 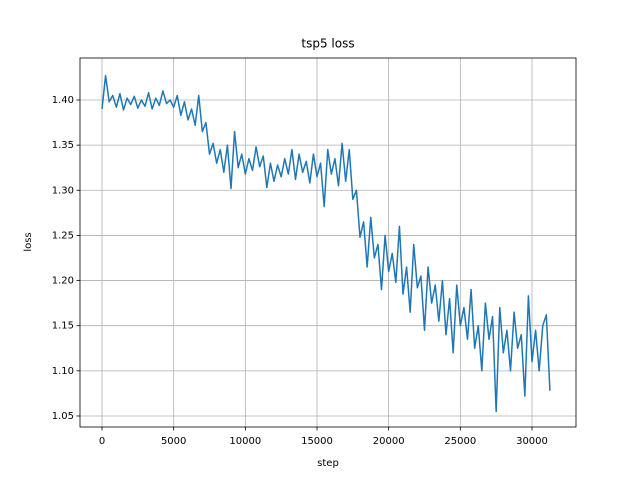 What do you see at coordinates (63, 145) in the screenshot?
I see `y-tick-label: 1.35` at bounding box center [63, 145].